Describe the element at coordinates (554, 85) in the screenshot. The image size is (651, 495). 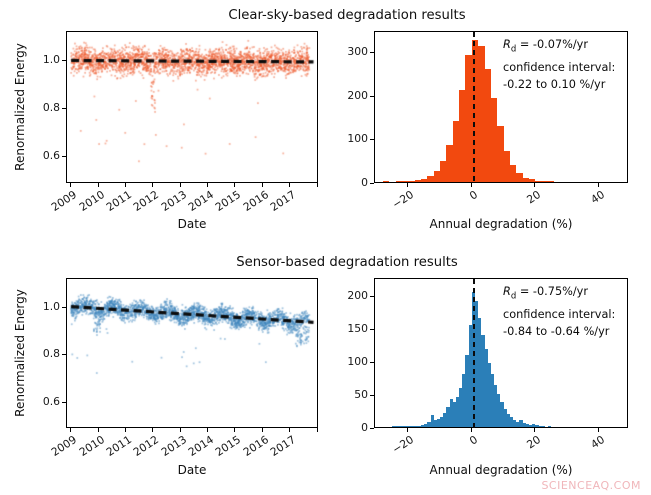
I see `confidence-interval-line: -0.22 to 0.10 %/yr` at that location.